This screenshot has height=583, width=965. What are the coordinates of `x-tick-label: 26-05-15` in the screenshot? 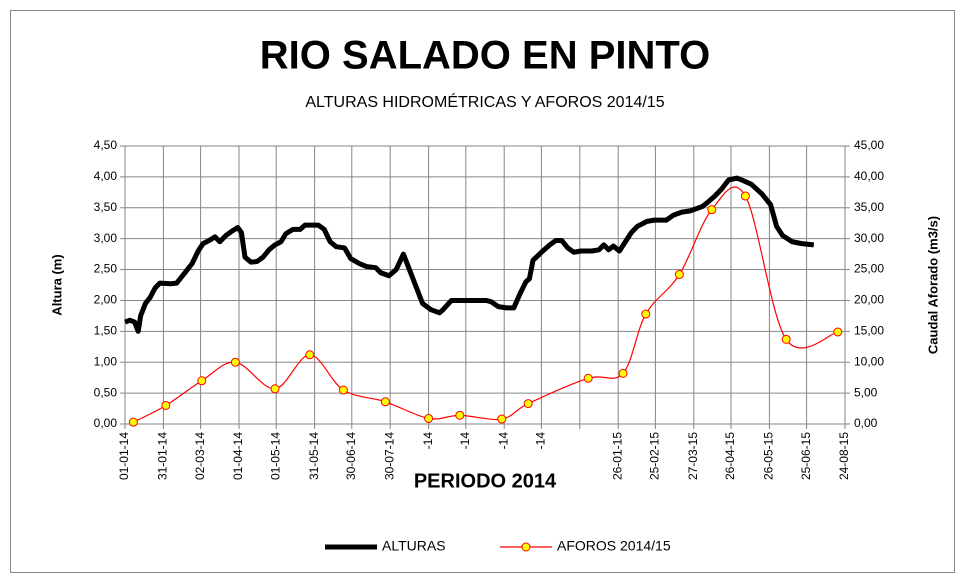 It's located at (769, 456).